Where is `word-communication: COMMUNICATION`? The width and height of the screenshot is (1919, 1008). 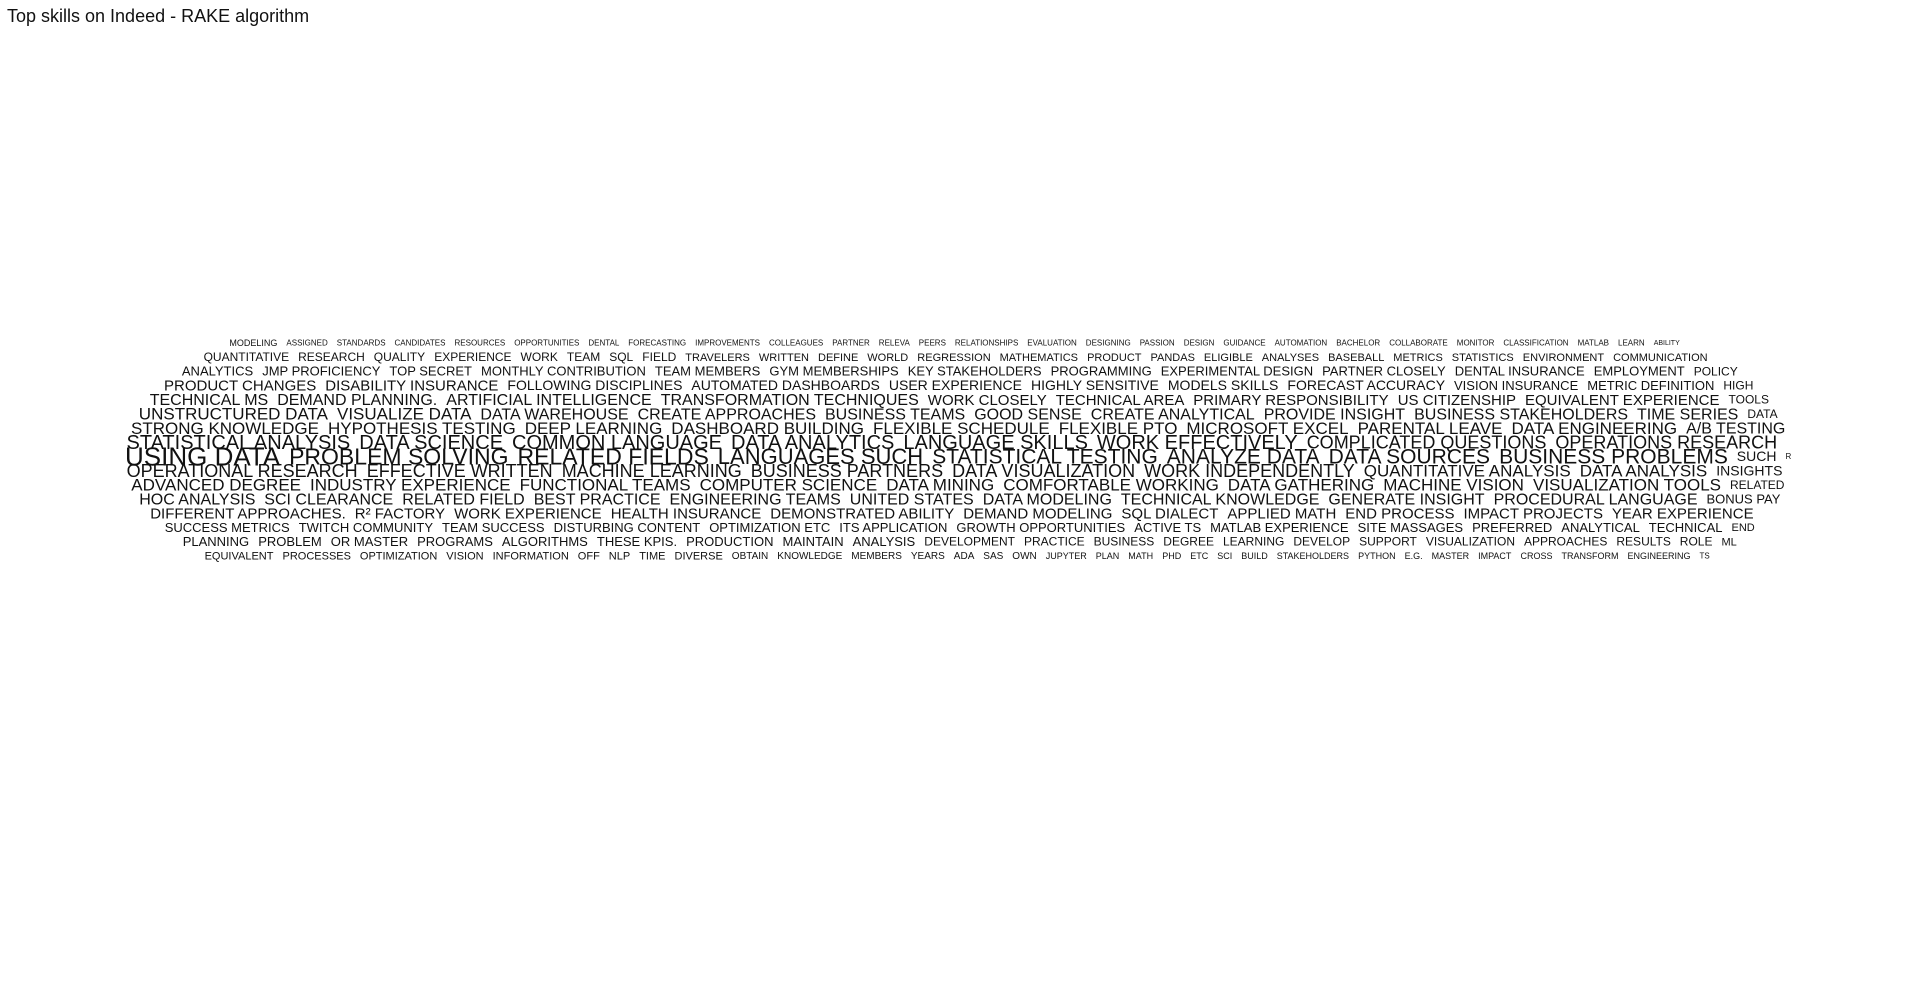
word-communication: COMMUNICATION is located at coordinates (1660, 358).